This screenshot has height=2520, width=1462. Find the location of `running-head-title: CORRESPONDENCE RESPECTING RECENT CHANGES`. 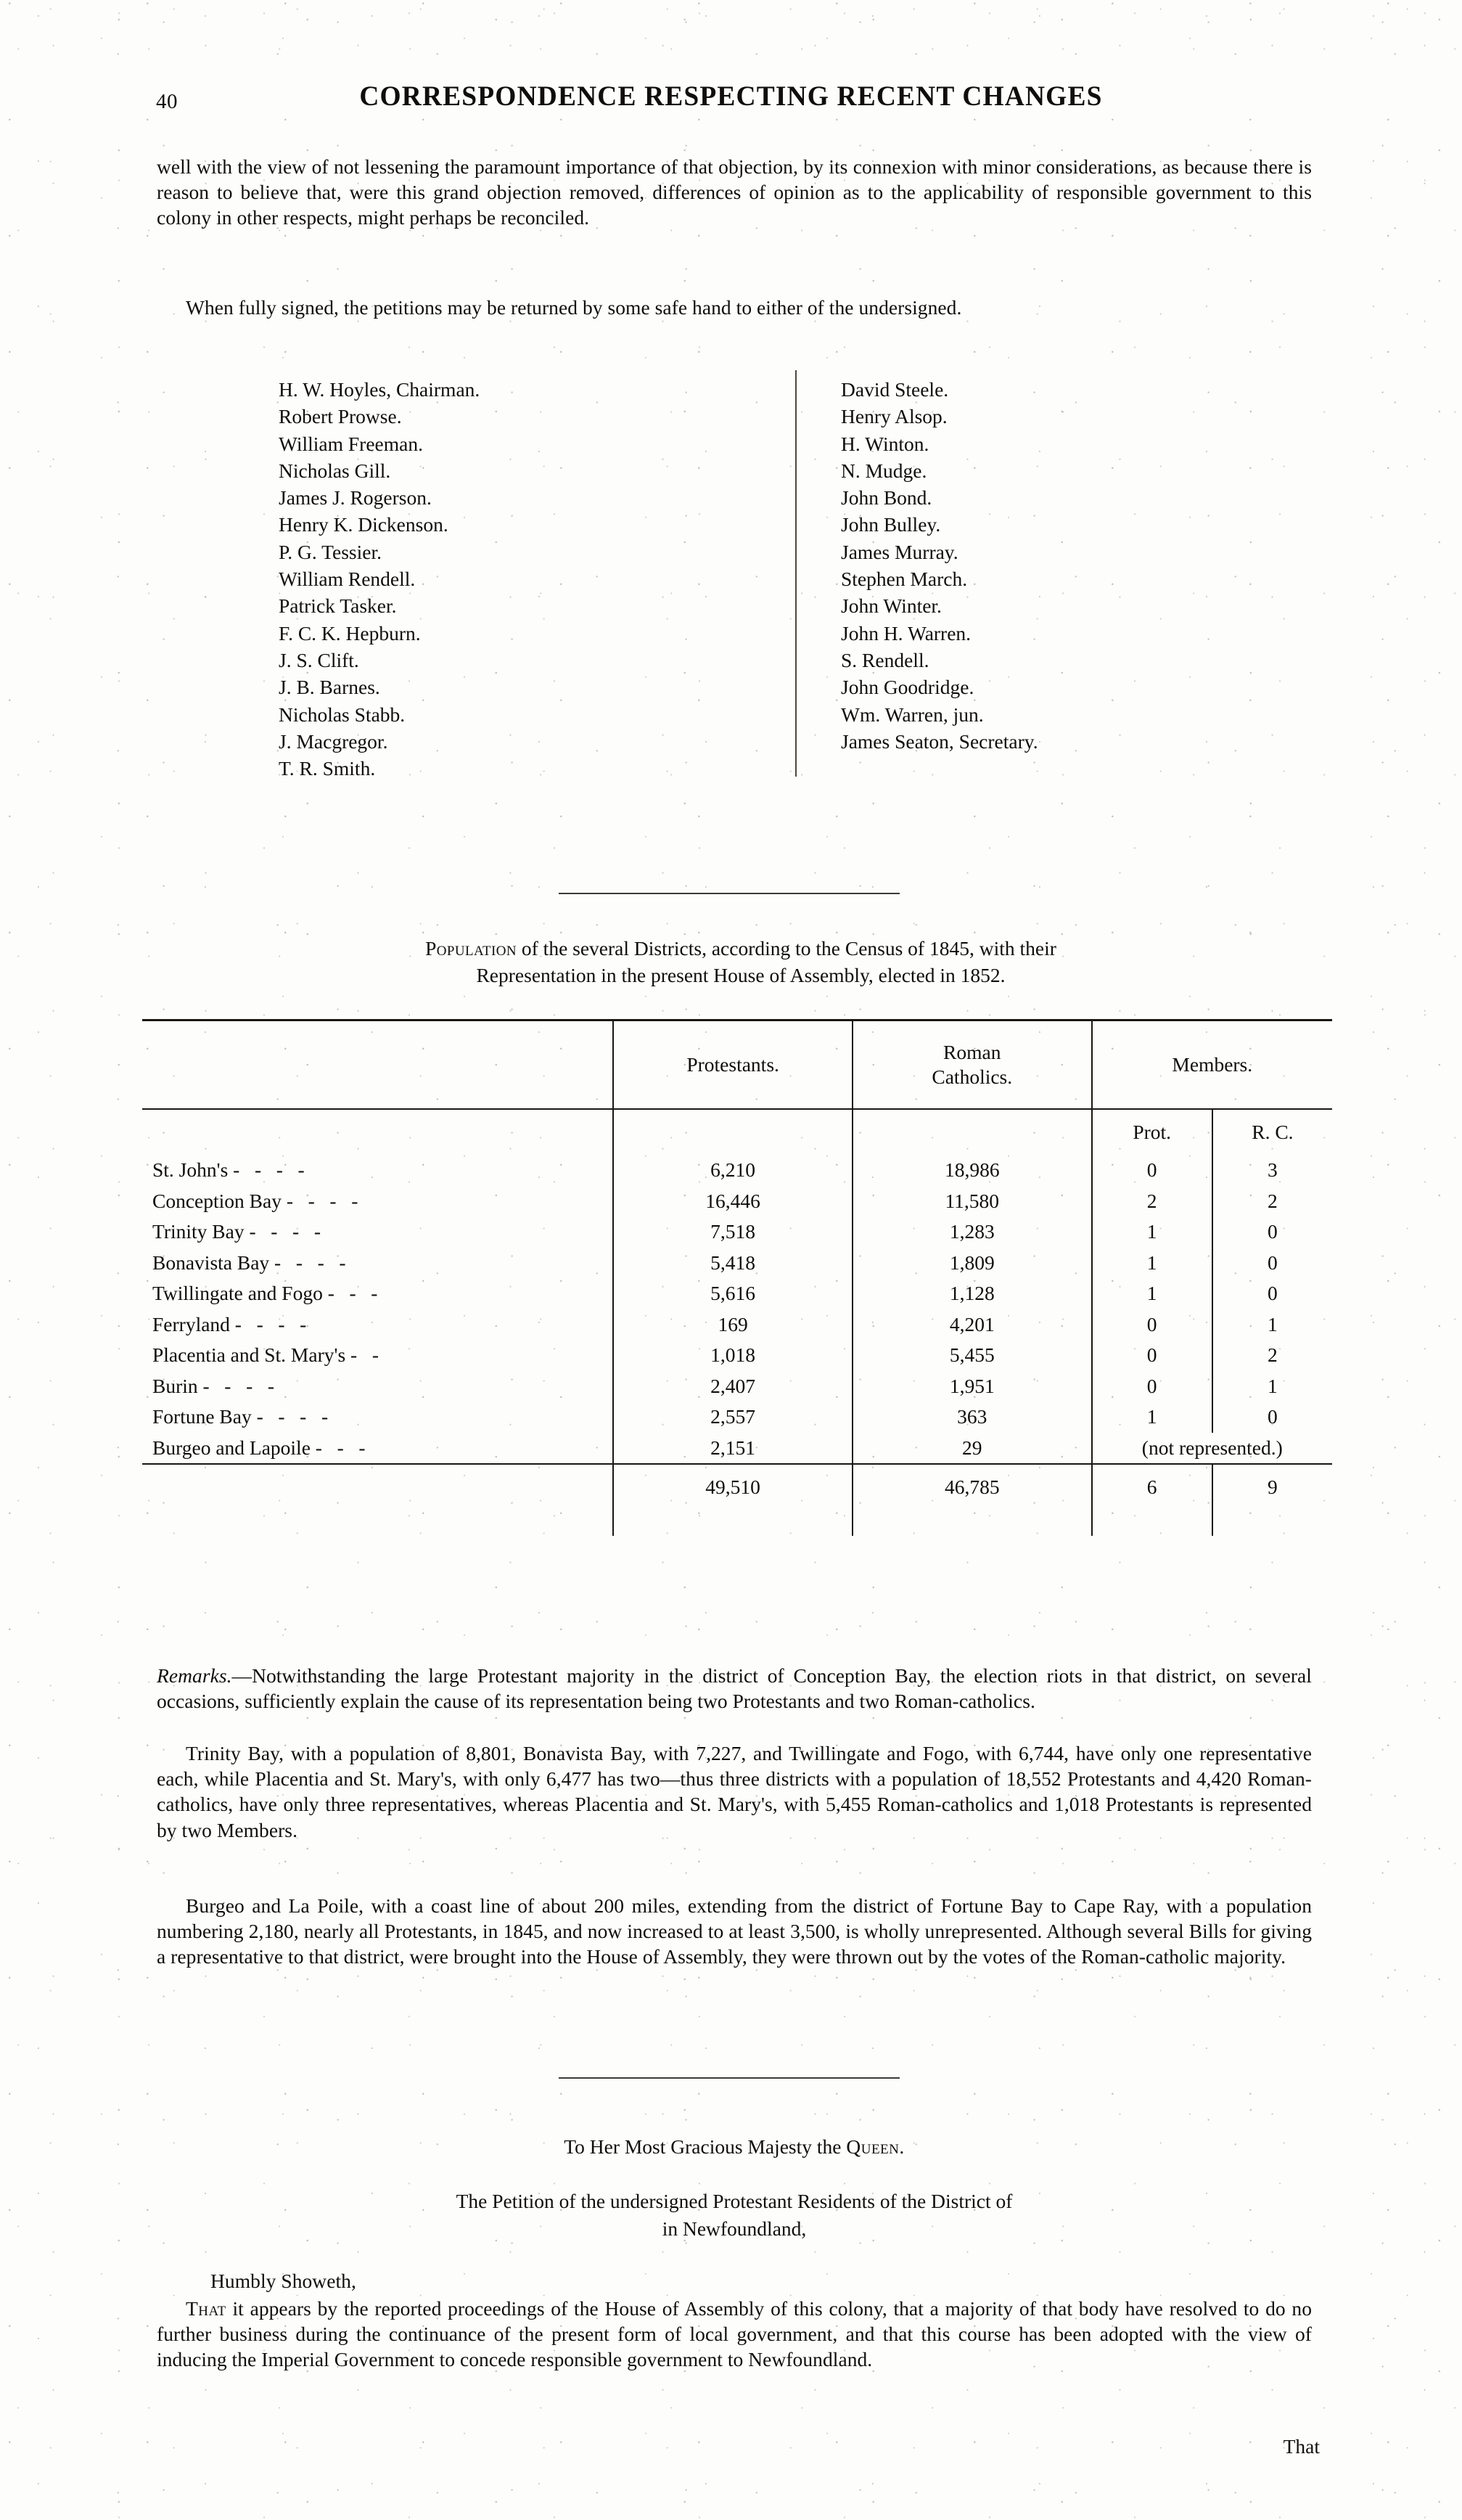

running-head-title: CORRESPONDENCE RESPECTING RECENT CHANGES is located at coordinates (731, 96).